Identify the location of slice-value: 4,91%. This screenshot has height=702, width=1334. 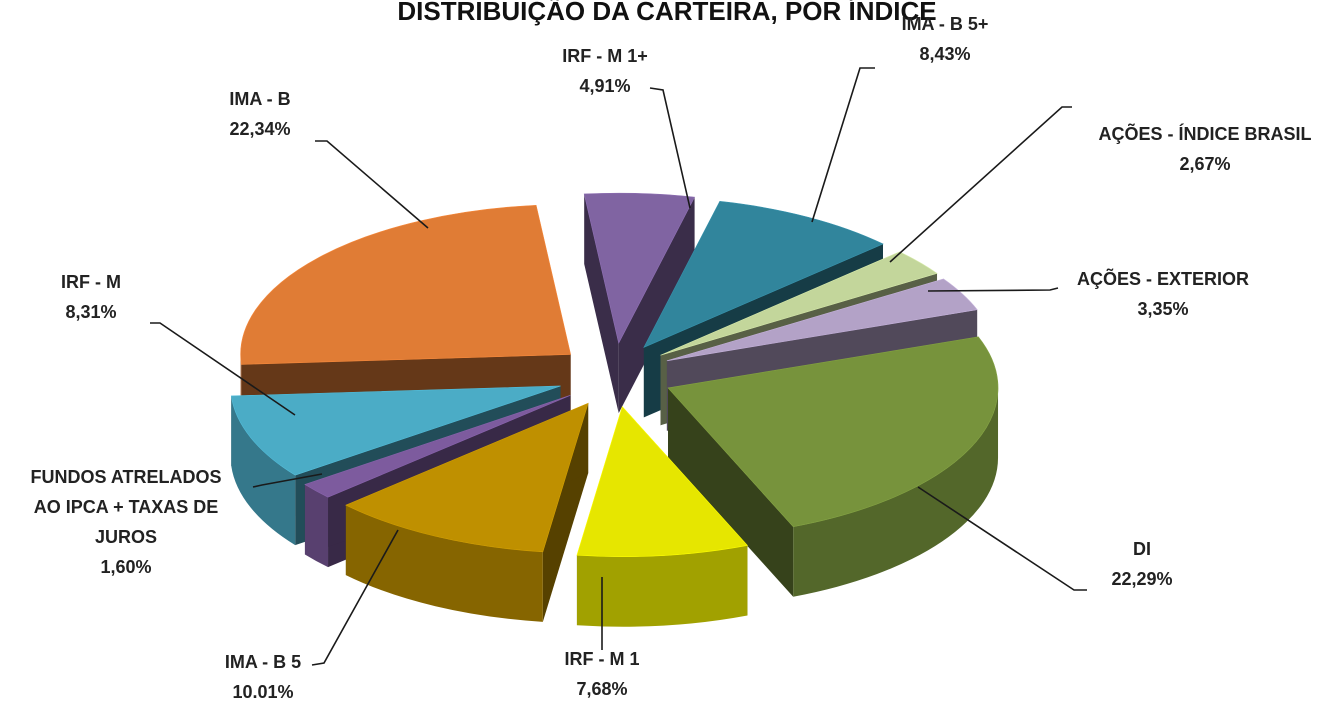
(604, 86).